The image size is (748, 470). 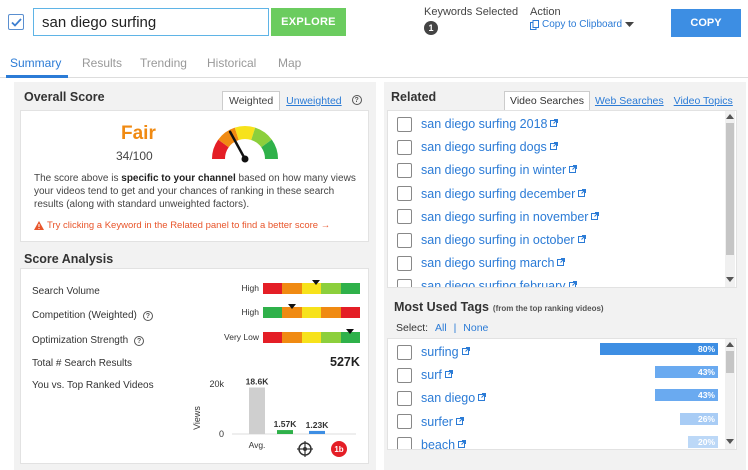 I want to click on tags-scrollbar, so click(x=730, y=394).